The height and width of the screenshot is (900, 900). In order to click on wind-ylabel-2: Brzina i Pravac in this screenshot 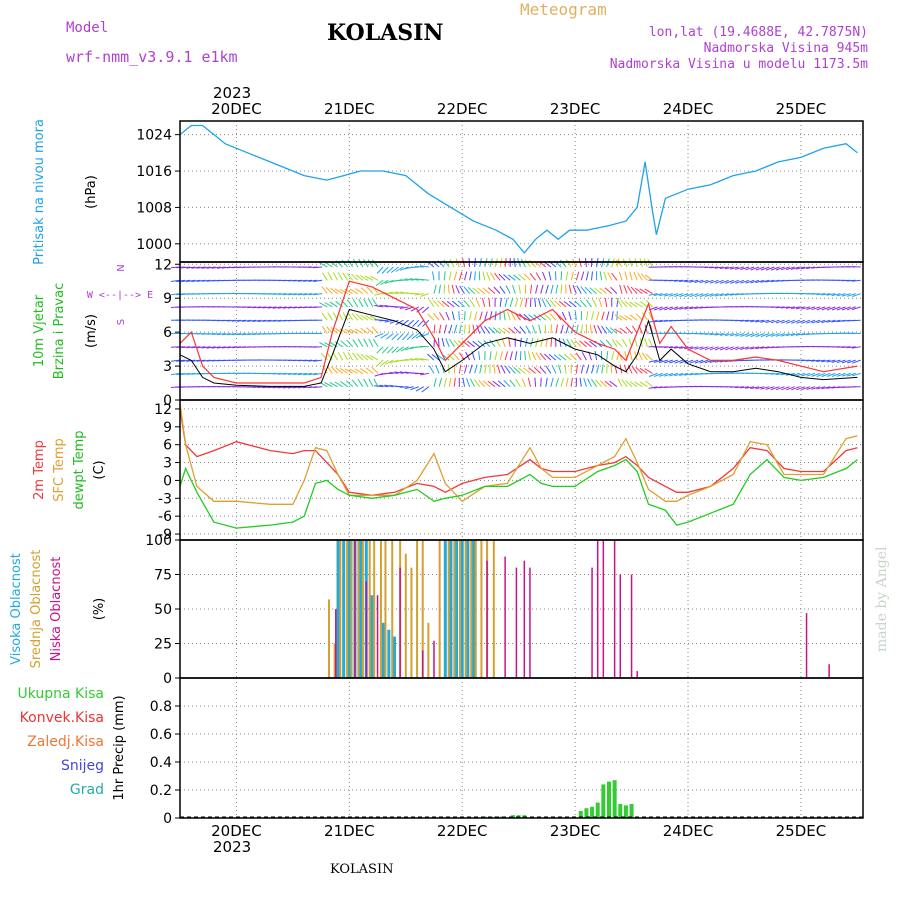, I will do `click(59, 331)`.